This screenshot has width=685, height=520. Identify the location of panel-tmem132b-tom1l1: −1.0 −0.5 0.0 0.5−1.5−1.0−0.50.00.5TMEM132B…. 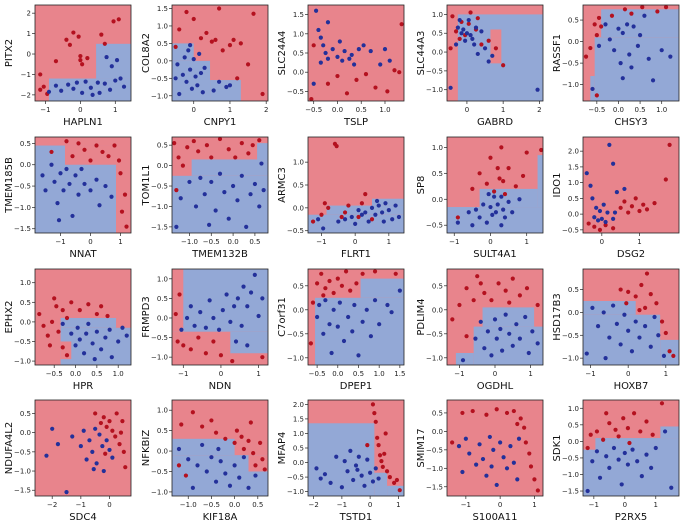
(205, 198).